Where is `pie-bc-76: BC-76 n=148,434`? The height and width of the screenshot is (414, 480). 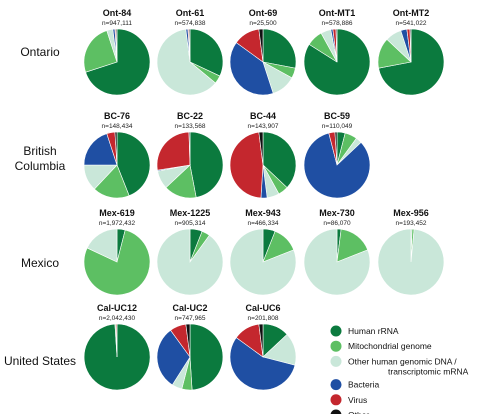
pie-bc-76: BC-76 n=148,434 is located at coordinates (117, 155).